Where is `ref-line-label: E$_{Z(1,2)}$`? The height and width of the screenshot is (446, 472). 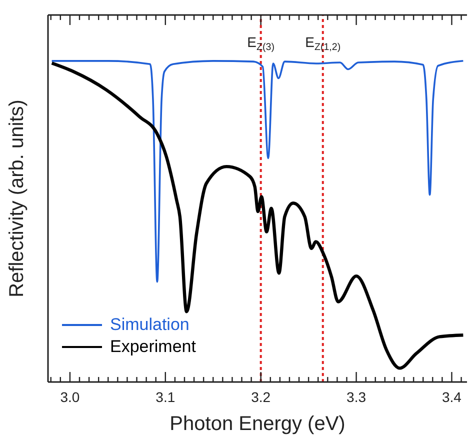 ref-line-label: E$_{Z(1,2)}$ is located at coordinates (323, 43).